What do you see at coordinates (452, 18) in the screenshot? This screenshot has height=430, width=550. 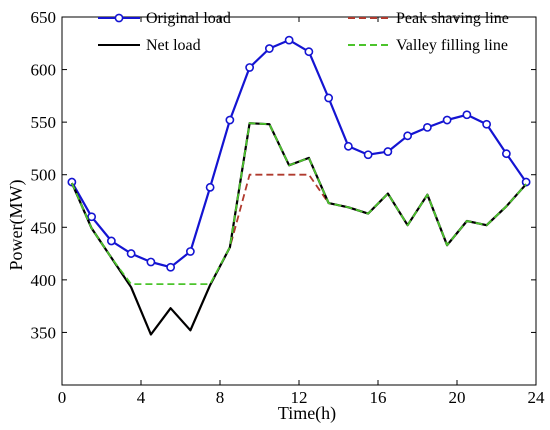 I see `legend-label-peak-shaving-line: Peak shaving line` at bounding box center [452, 18].